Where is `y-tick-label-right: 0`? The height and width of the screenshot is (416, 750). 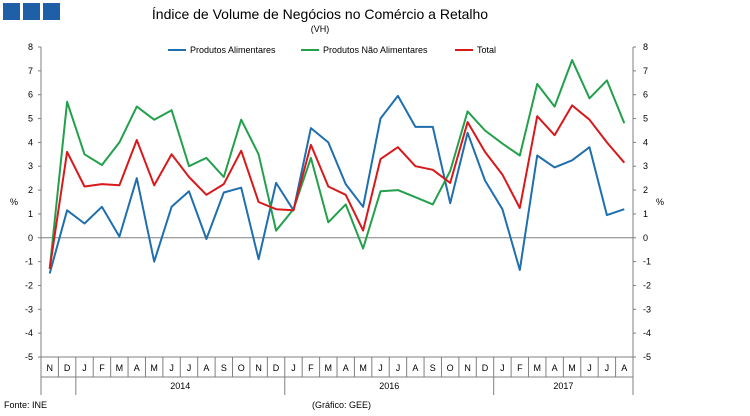
y-tick-label-right: 0 is located at coordinates (645, 238).